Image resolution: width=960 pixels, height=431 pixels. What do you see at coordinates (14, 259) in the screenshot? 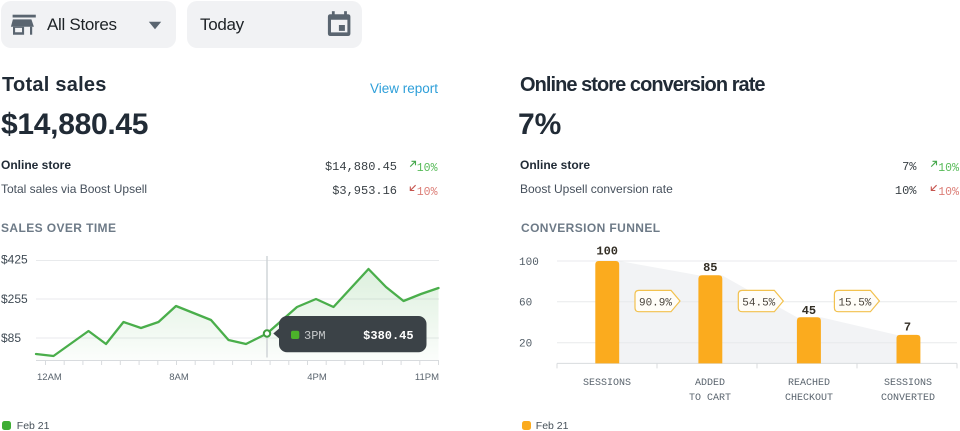
I see `svg-text: $425` at bounding box center [14, 259].